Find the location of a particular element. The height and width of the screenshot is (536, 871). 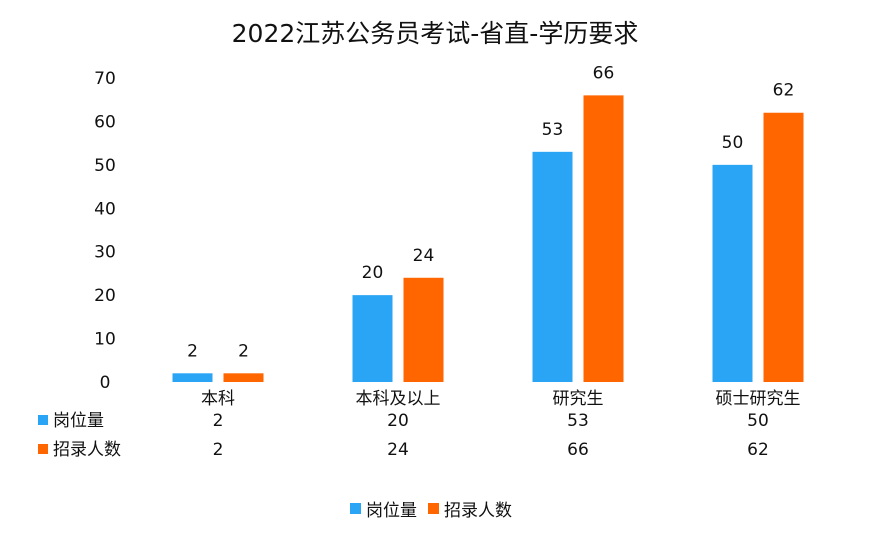

bar-value-label: 50 is located at coordinates (733, 143).